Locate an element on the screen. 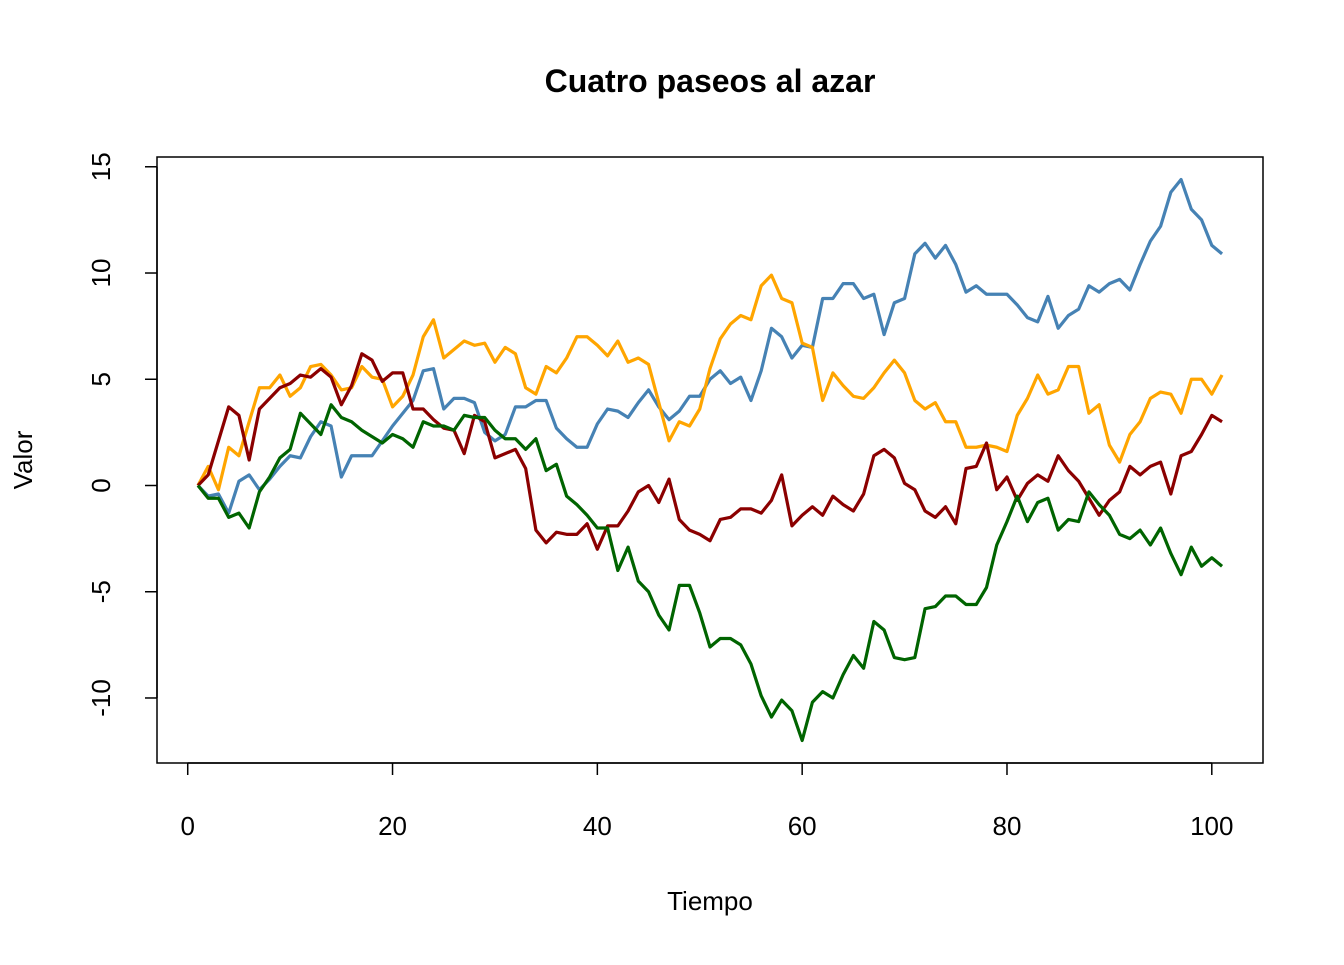 The width and height of the screenshot is (1344, 965). y-tick-label: -10 is located at coordinates (101, 698).